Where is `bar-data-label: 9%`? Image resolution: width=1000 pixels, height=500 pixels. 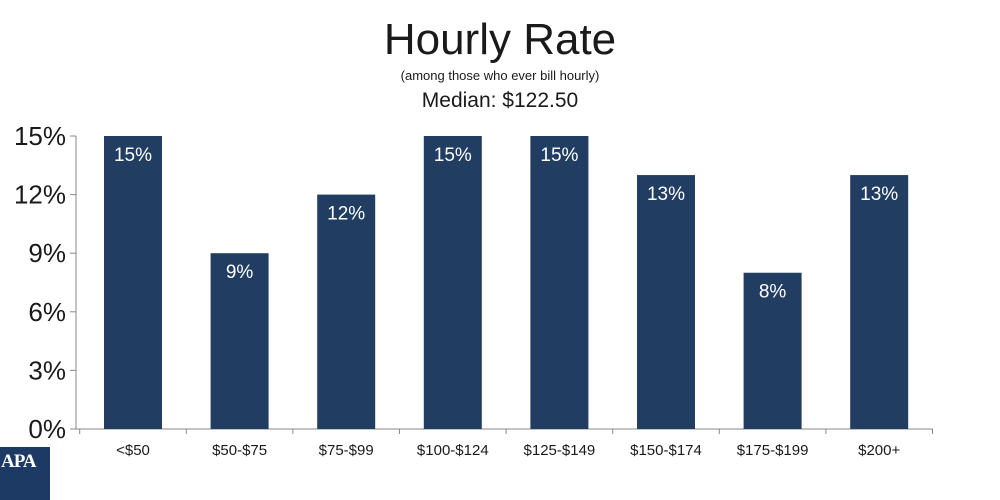
bar-data-label: 9% is located at coordinates (240, 272).